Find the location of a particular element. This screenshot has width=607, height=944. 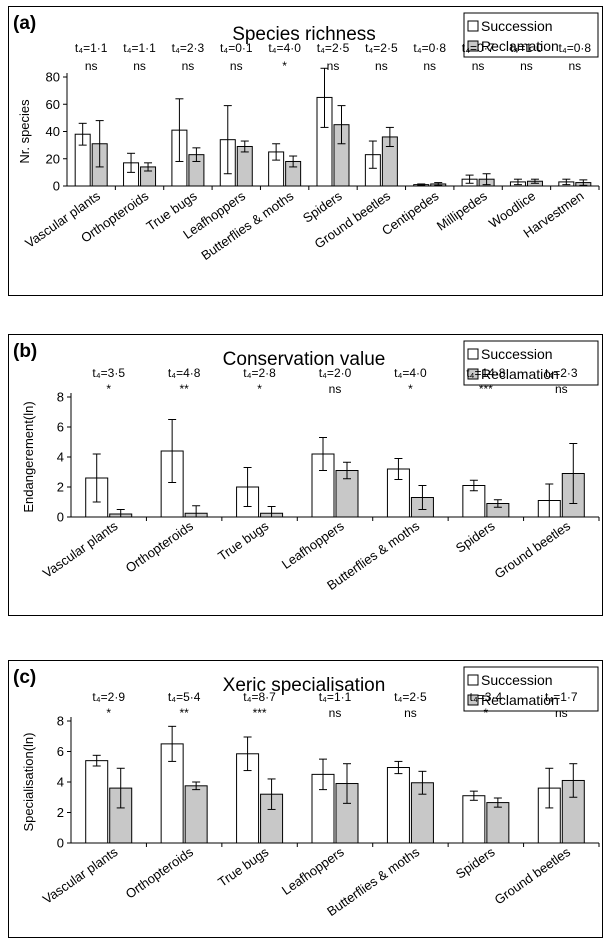

category-label: Millipedes is located at coordinates (462, 211).